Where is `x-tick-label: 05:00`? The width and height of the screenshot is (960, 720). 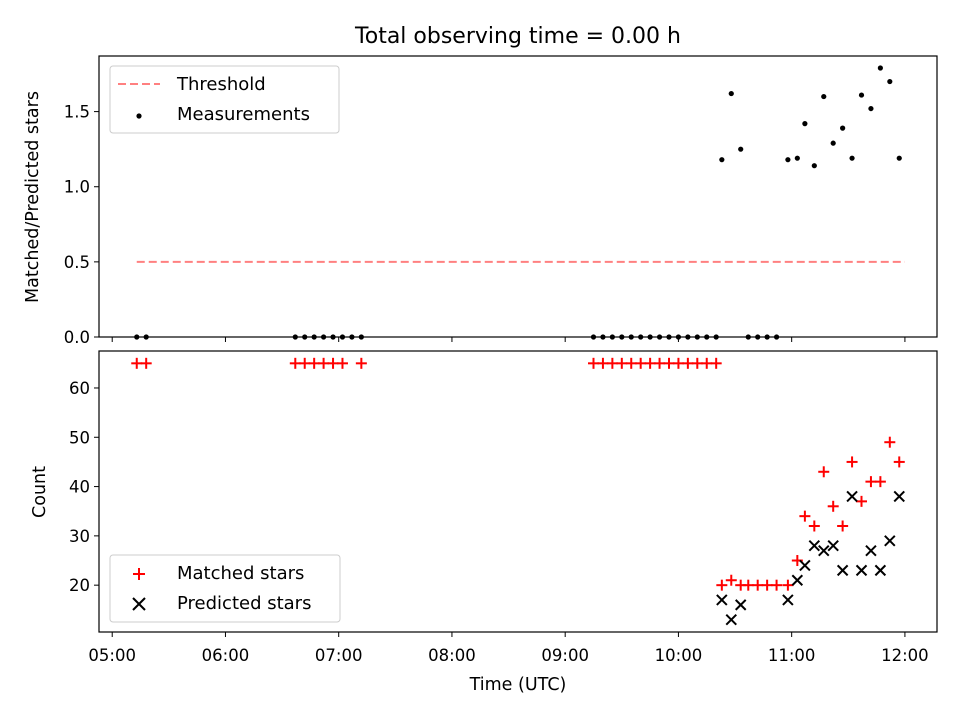 x-tick-label: 05:00 is located at coordinates (112, 655).